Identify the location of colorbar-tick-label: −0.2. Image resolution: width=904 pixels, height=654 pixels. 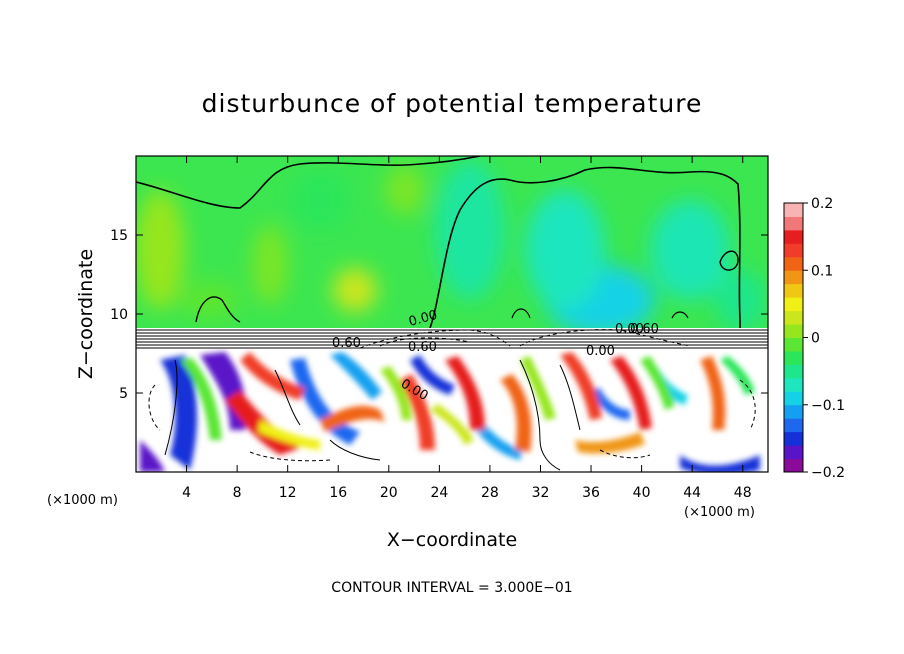
(828, 473).